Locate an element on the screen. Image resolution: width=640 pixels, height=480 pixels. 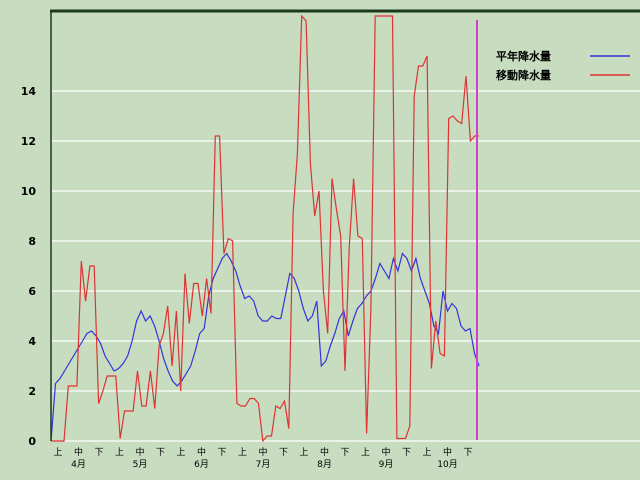
x-month-label: 9月 is located at coordinates (386, 464).